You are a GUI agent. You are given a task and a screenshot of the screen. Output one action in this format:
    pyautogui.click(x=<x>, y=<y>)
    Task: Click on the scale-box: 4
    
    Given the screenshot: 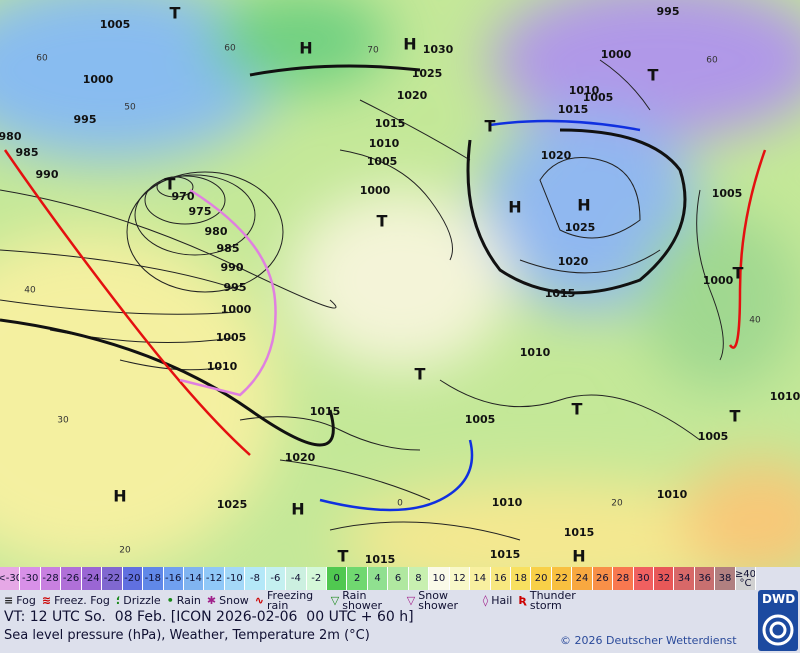 What is the action you would take?
    pyautogui.click(x=378, y=578)
    